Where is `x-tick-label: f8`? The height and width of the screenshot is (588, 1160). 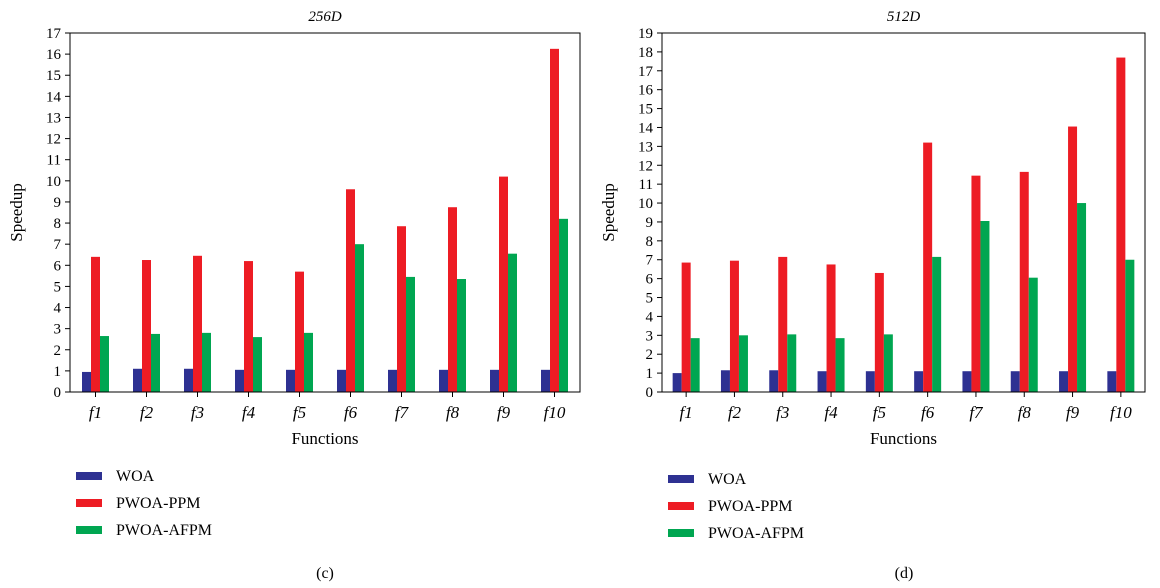
x-tick-label: f8 is located at coordinates (453, 412).